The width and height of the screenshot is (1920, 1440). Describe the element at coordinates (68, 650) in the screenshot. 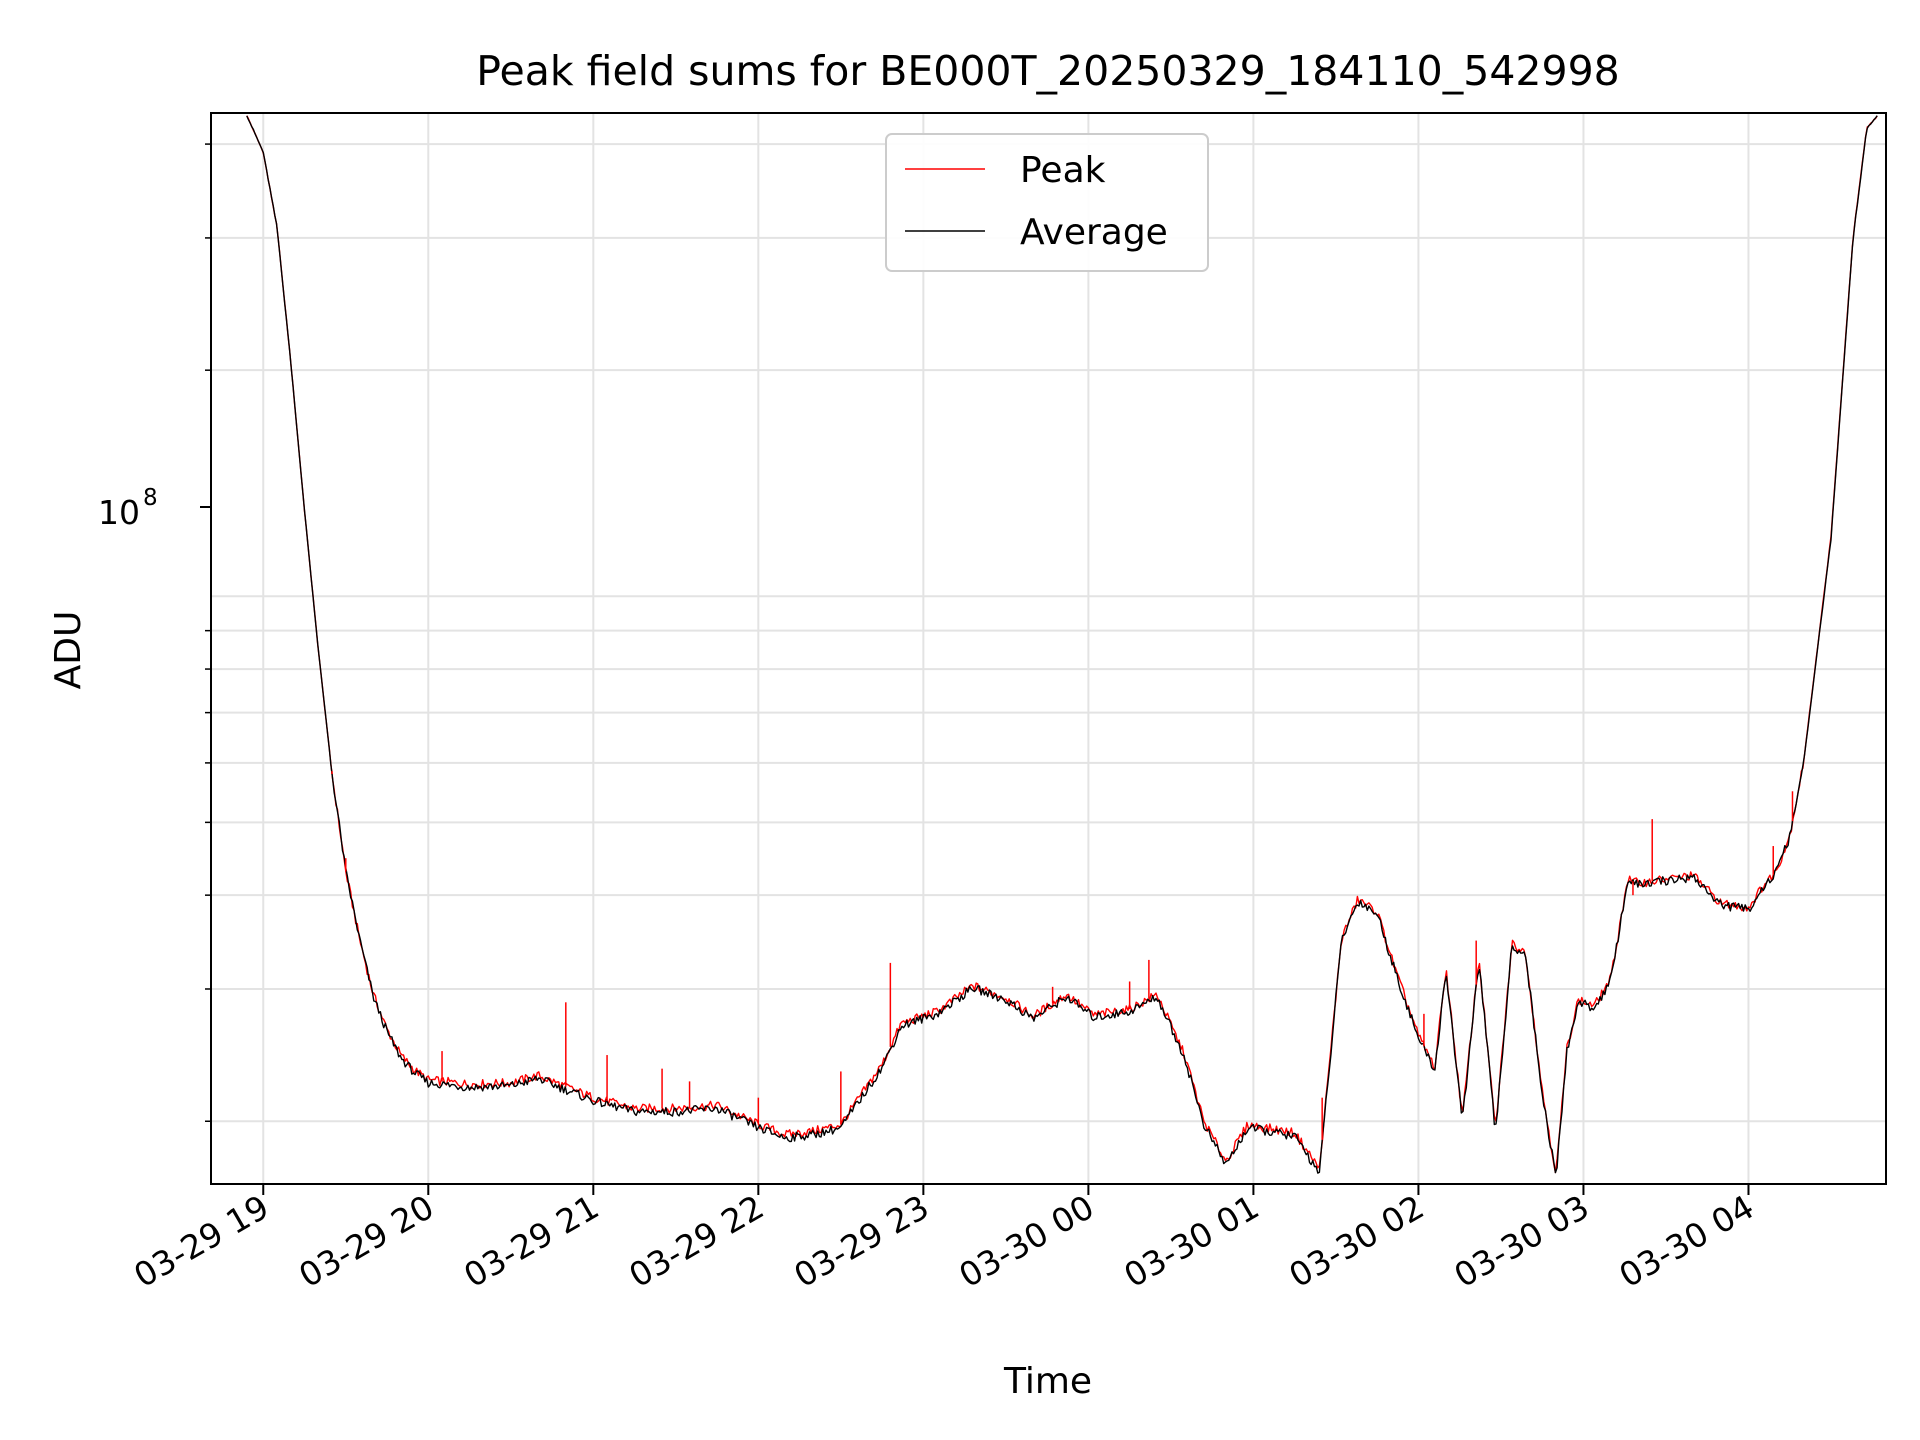

I see `y-axis-label: ADU` at that location.